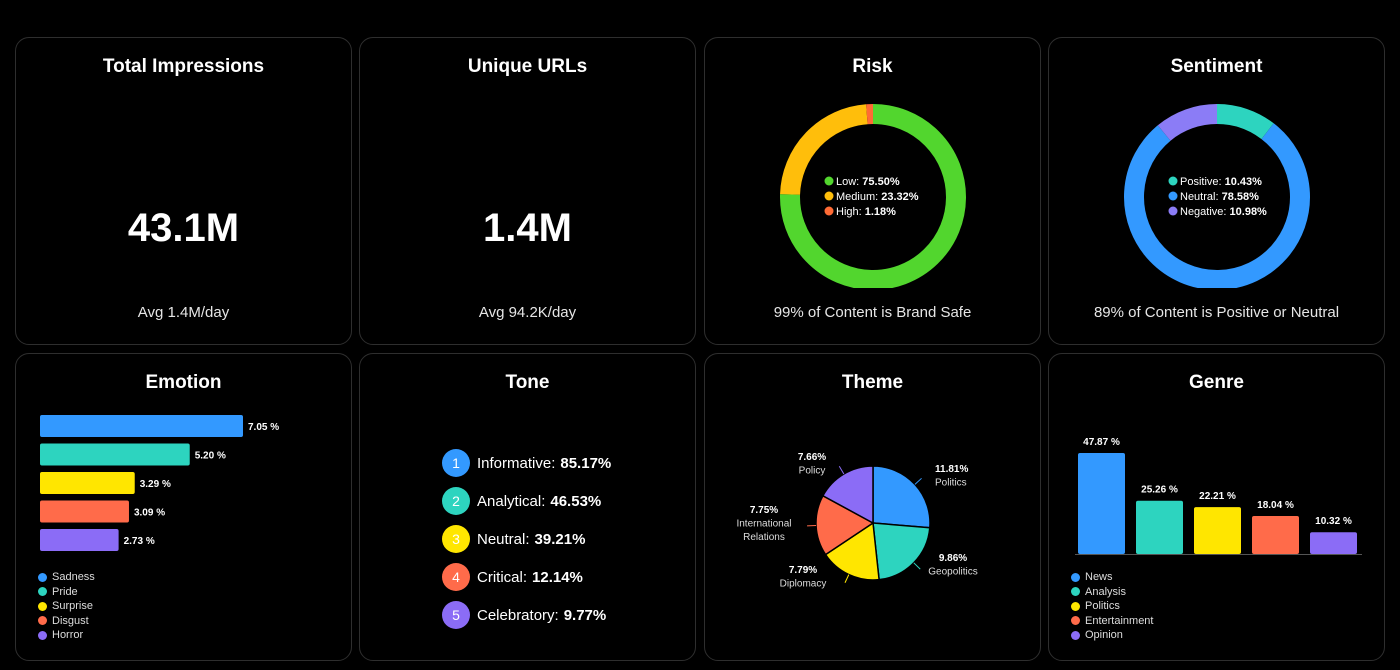 The image size is (1400, 670). What do you see at coordinates (803, 577) in the screenshot?
I see `pie-label: 7.79% Diplomacy` at bounding box center [803, 577].